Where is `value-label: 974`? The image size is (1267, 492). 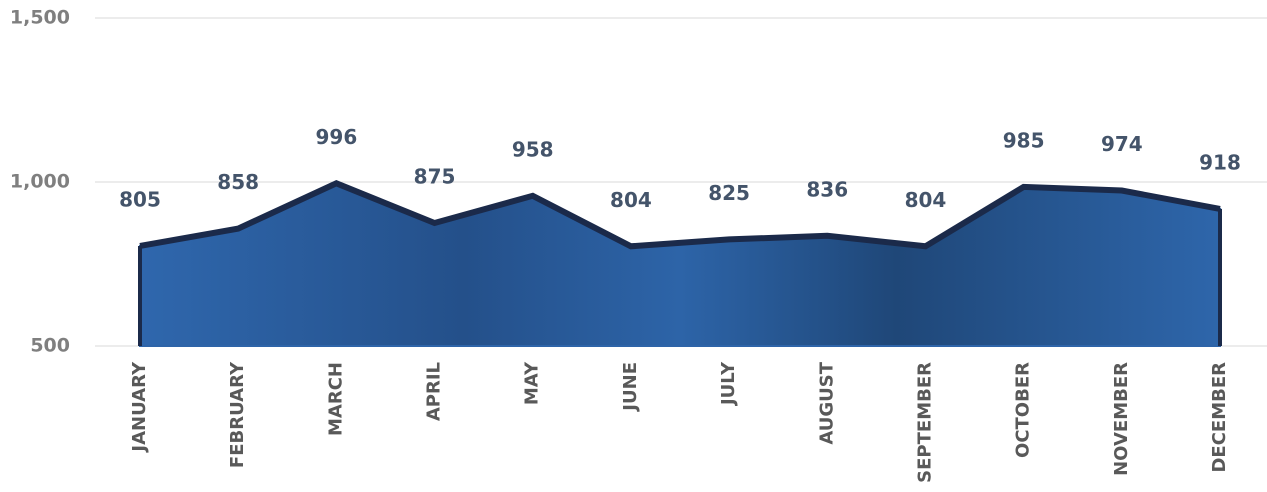 value-label: 974 is located at coordinates (1122, 144).